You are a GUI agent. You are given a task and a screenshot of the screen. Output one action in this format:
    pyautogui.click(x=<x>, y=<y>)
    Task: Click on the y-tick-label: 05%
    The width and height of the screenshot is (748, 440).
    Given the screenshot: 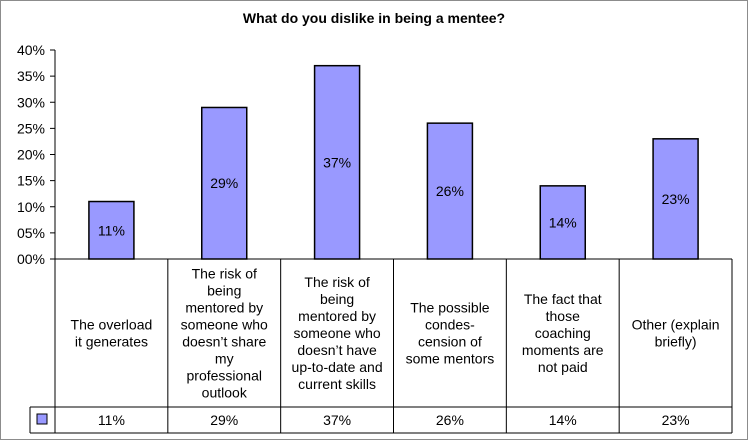 What is the action you would take?
    pyautogui.click(x=31, y=233)
    